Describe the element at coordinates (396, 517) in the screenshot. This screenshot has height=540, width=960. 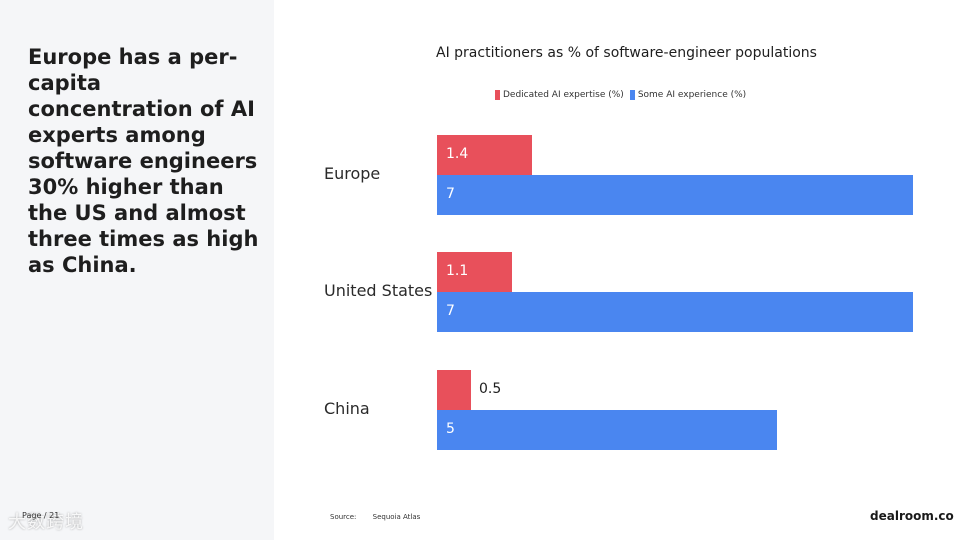
I see `source-value: Sequoia Atlas` at that location.